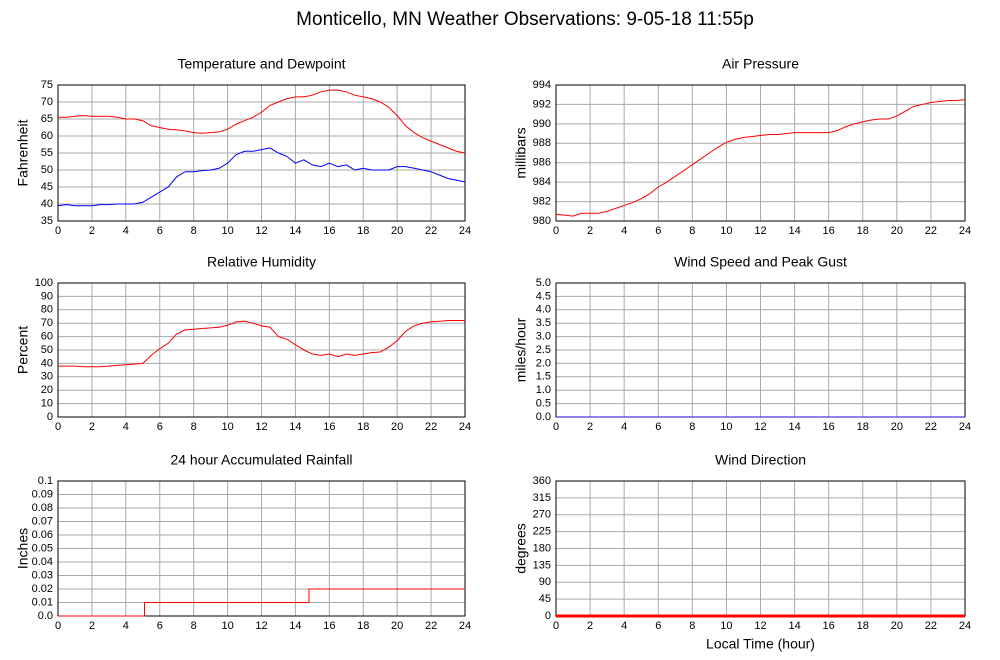 The image size is (1000, 660). Describe the element at coordinates (42, 589) in the screenshot. I see `y-tick-label: 0.02` at that location.